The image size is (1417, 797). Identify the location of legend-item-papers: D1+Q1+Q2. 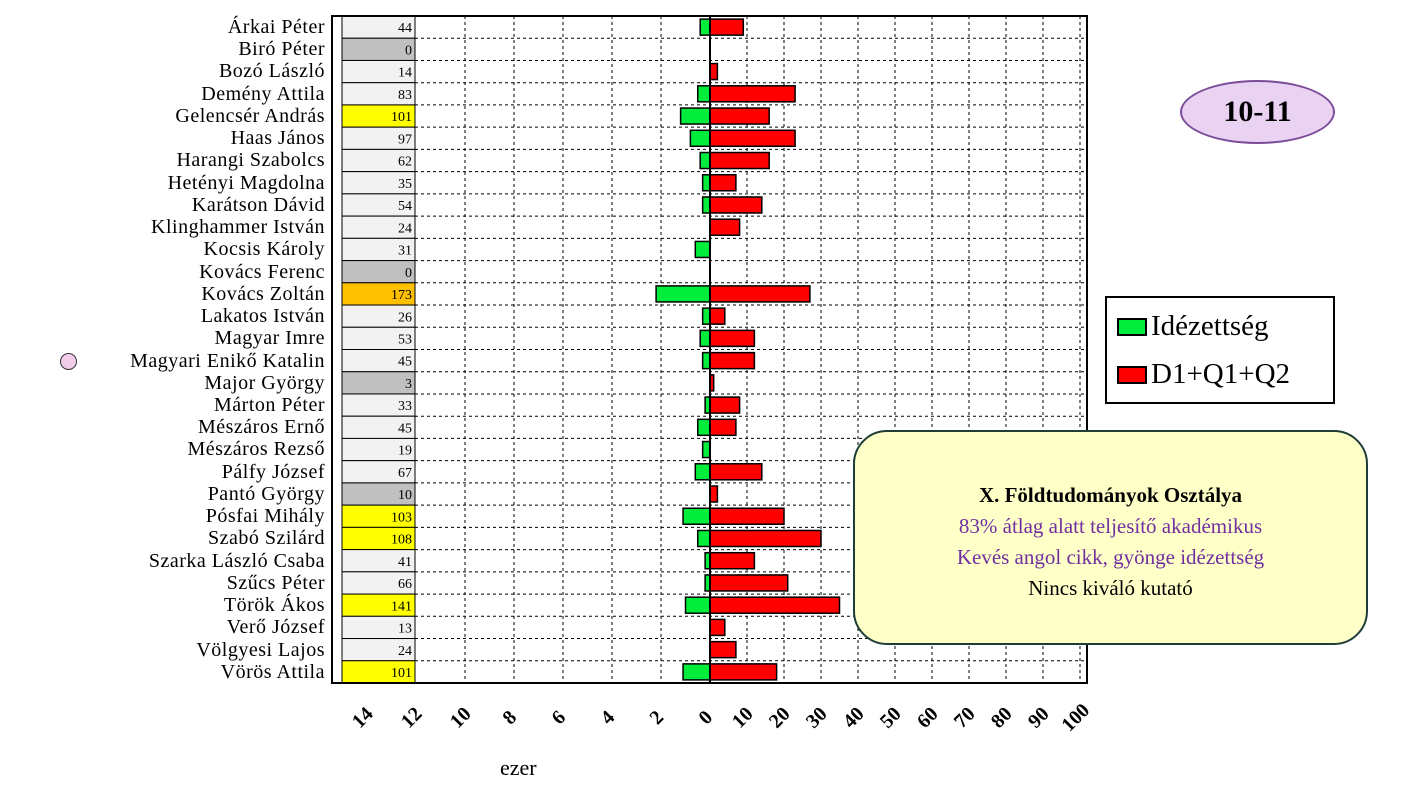
(1203, 374).